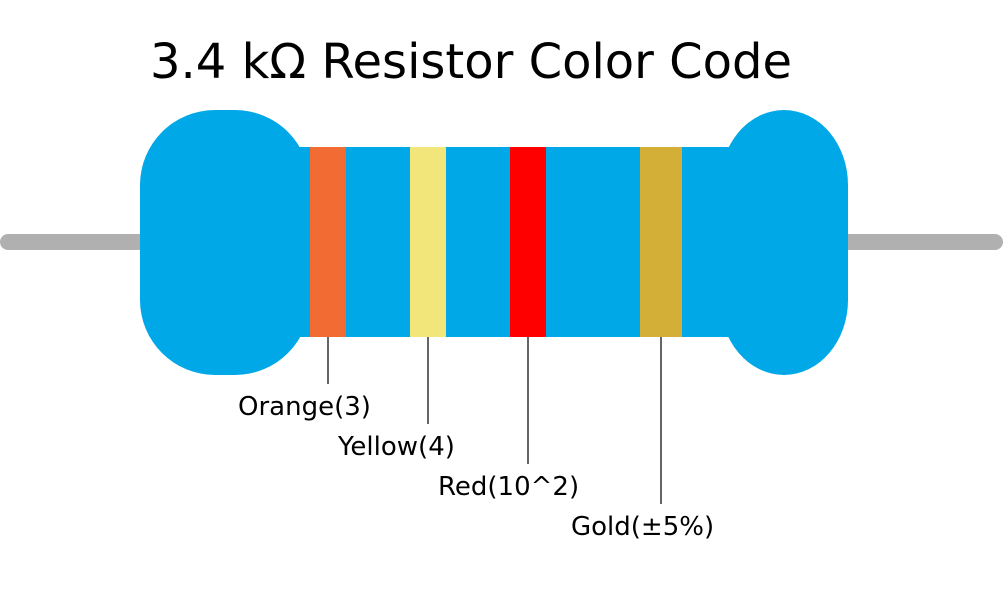 The image size is (1006, 607). Describe the element at coordinates (428, 242) in the screenshot. I see `band-yellow` at that location.